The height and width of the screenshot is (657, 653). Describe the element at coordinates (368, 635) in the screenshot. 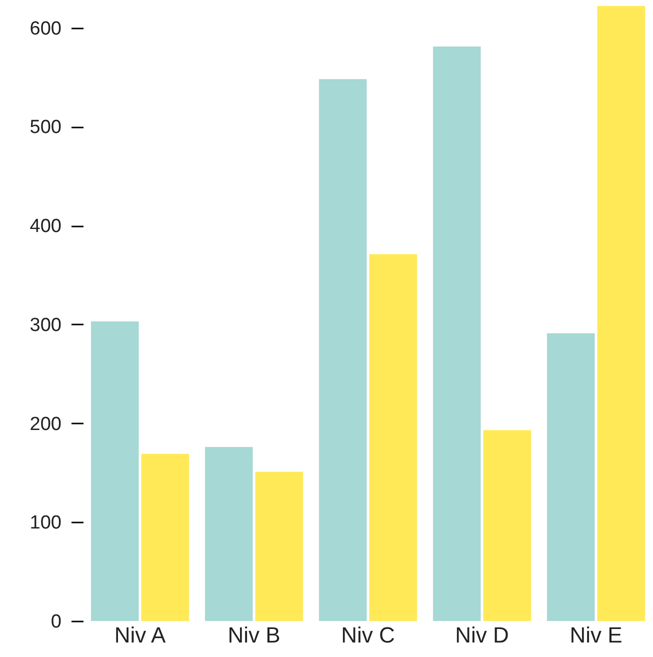

I see `x-tick-label: Niv C` at that location.